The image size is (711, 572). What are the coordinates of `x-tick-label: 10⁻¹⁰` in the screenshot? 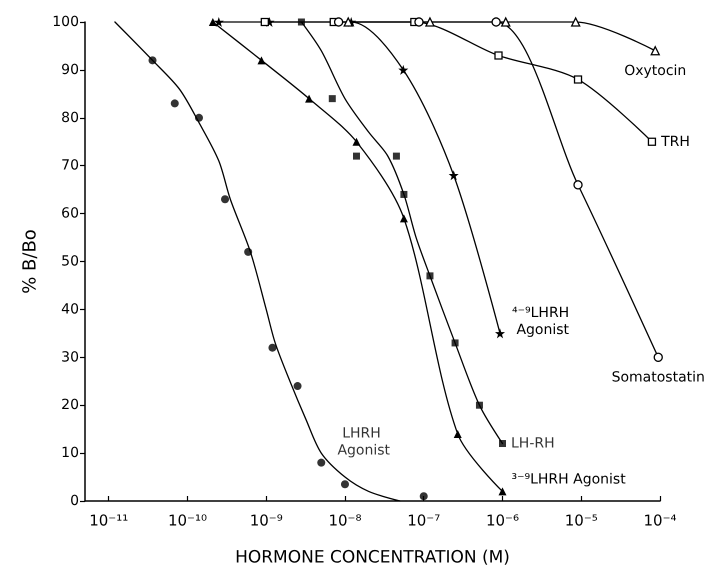 It's located at (187, 521).